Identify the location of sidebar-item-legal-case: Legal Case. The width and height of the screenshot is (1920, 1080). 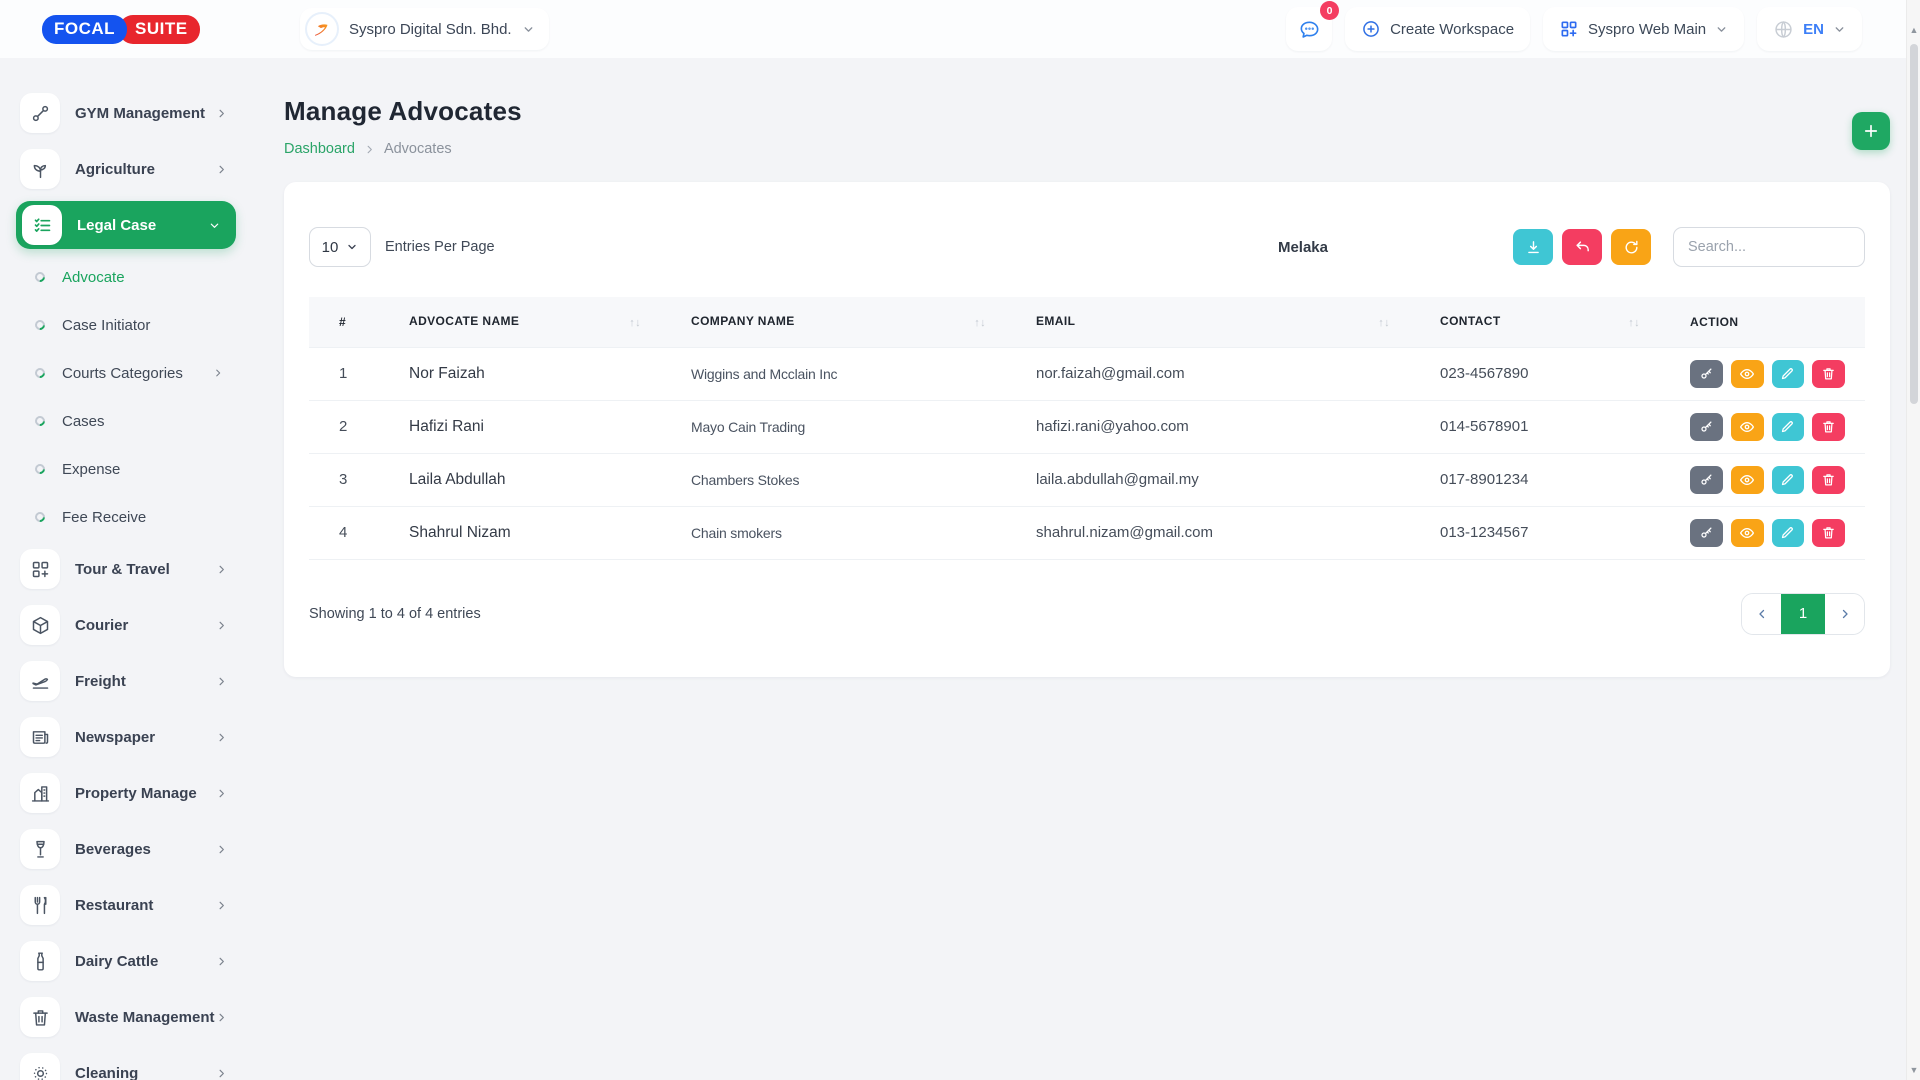
(126, 225).